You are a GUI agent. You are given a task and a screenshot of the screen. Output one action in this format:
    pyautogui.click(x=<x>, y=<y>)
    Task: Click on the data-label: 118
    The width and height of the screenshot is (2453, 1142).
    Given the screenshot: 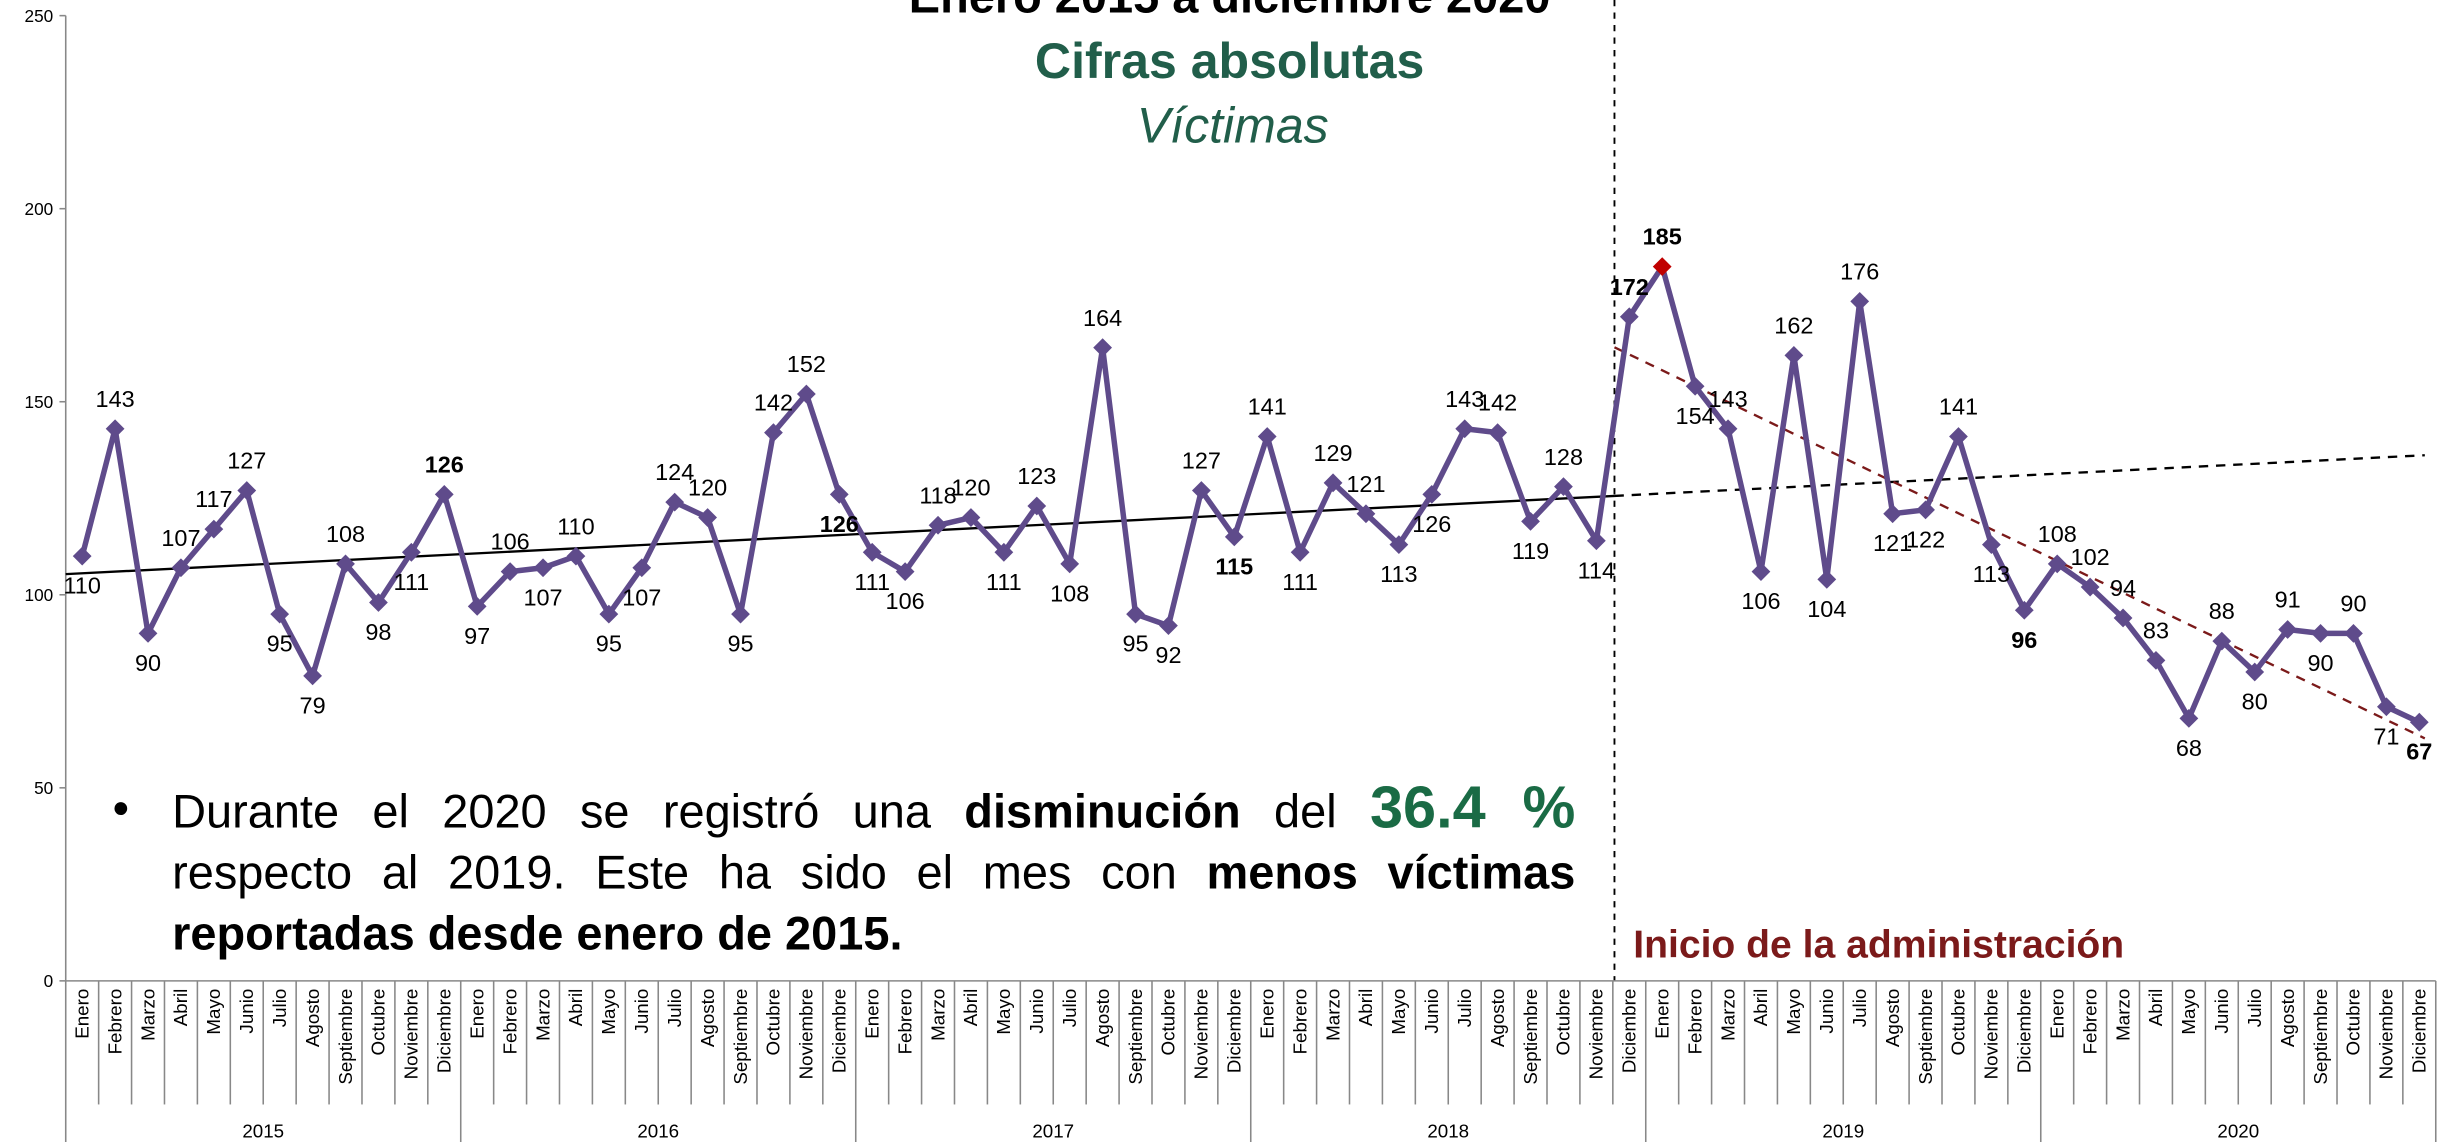 What is the action you would take?
    pyautogui.click(x=937, y=495)
    